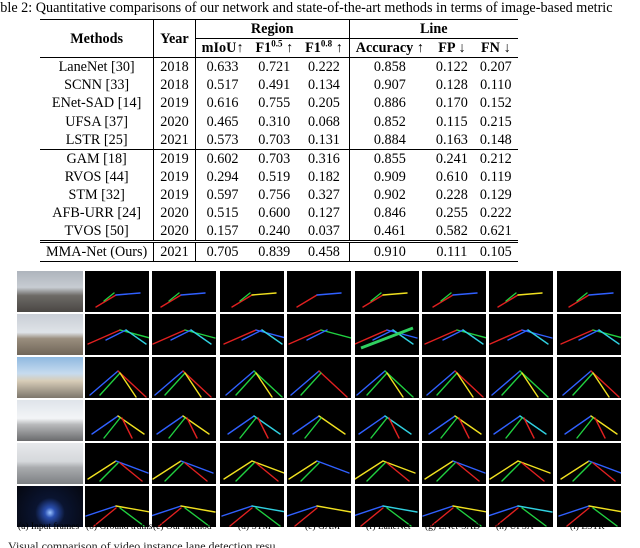 The height and width of the screenshot is (548, 640). Describe the element at coordinates (452, 121) in the screenshot. I see `cell-fp: 0.115` at that location.